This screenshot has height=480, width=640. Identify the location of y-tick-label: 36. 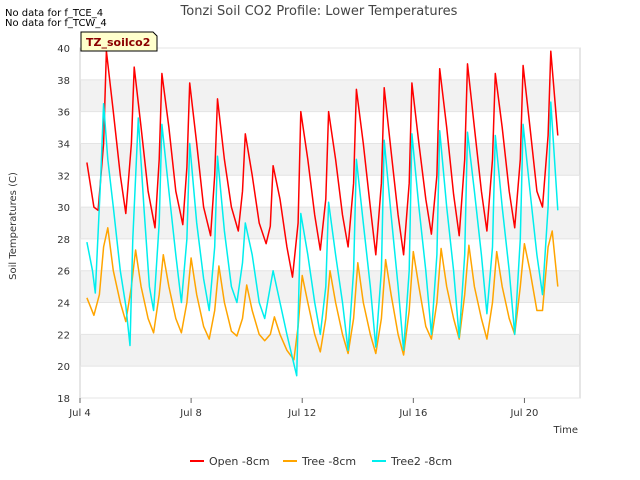
(63, 113).